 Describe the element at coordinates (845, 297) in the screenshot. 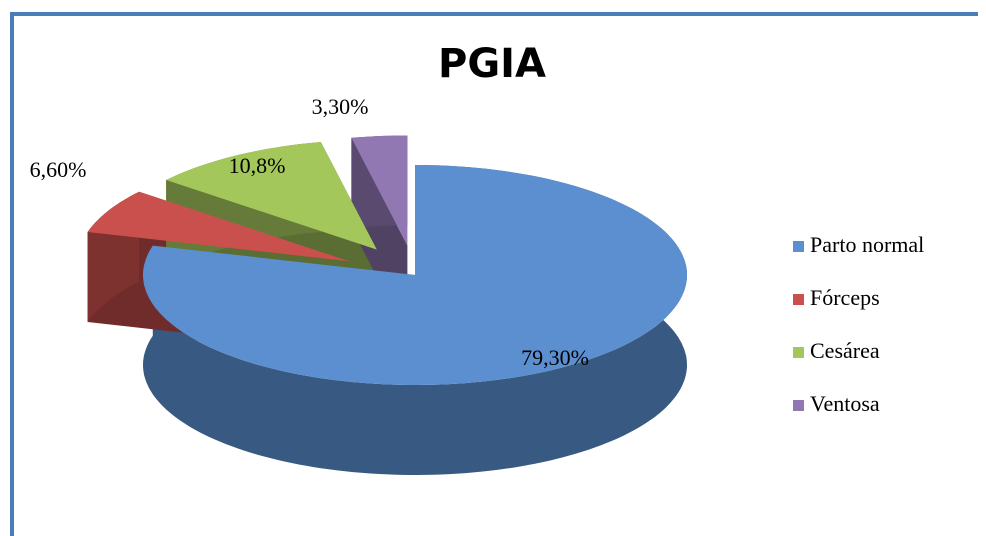

I see `legend-label: Fórceps` at that location.